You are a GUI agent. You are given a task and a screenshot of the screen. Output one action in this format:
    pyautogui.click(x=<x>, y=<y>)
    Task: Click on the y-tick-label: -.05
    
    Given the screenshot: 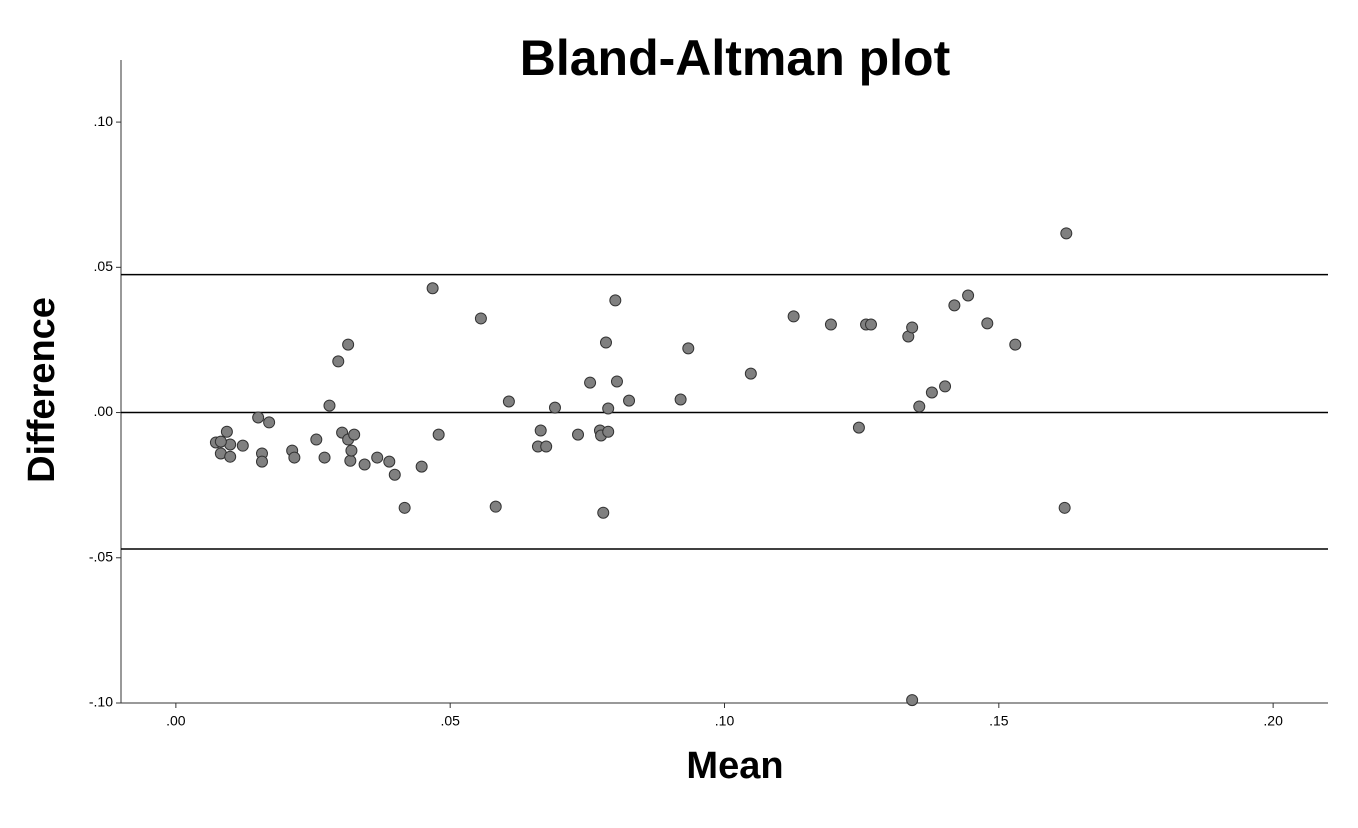 What is the action you would take?
    pyautogui.click(x=101, y=556)
    